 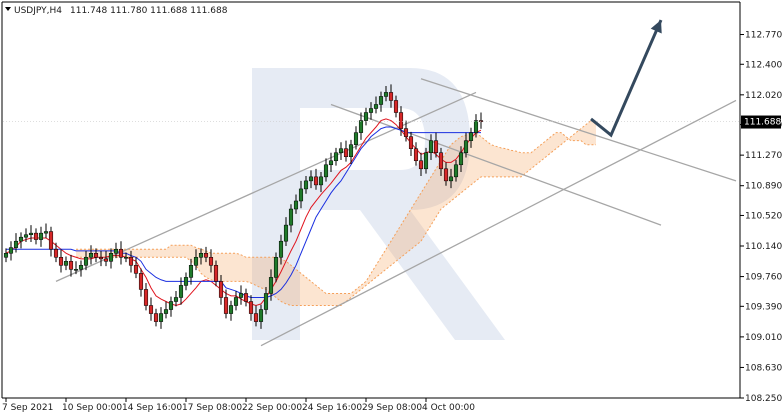 What do you see at coordinates (763, 156) in the screenshot?
I see `y-tick-label: 111.270` at bounding box center [763, 156].